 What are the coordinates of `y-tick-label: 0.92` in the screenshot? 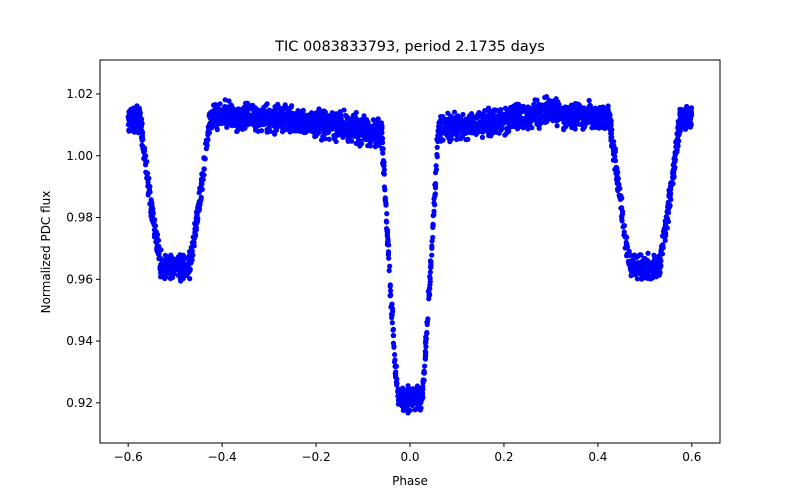 It's located at (79, 403).